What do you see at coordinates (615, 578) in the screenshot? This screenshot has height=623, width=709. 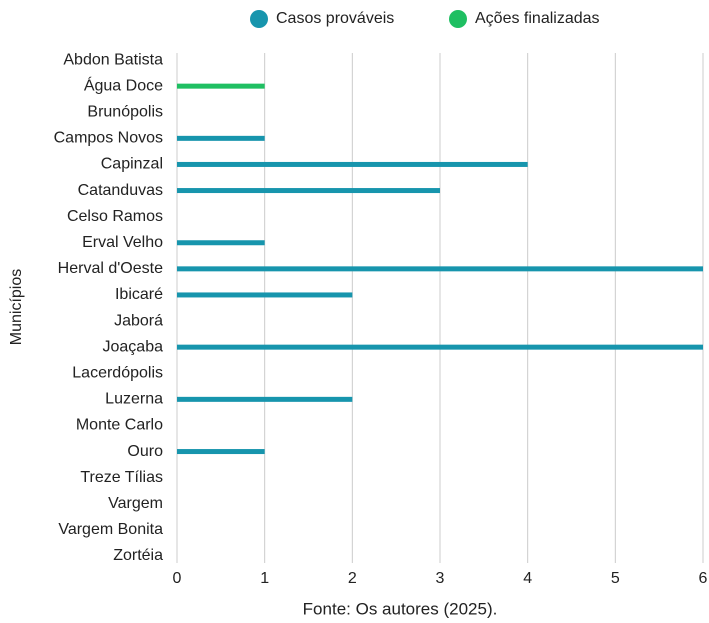 I see `x-tick-label: 5` at bounding box center [615, 578].